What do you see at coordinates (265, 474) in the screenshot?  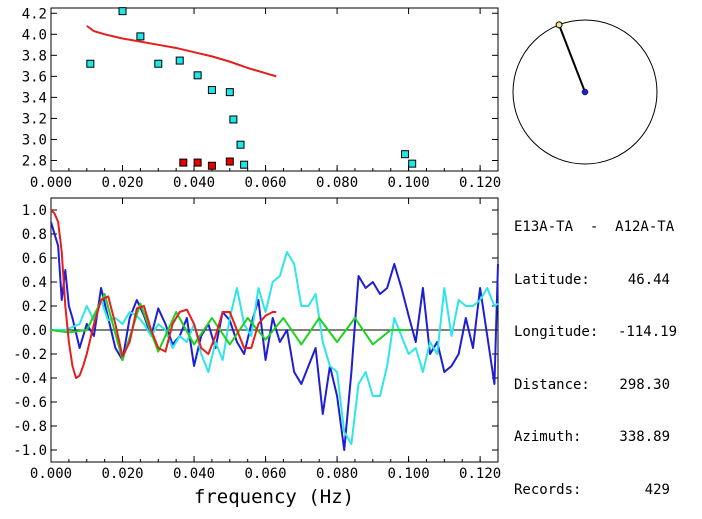 I see `bottom-x-tick-label: 0.060` at bounding box center [265, 474].